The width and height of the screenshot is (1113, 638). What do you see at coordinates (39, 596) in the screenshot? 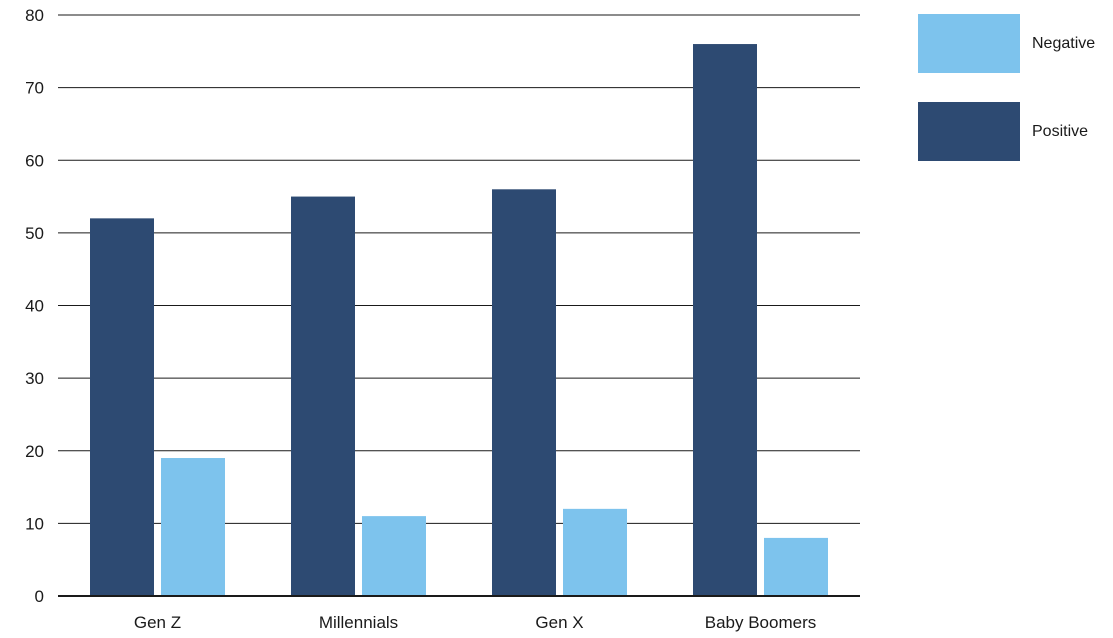
I see `y-tick-label: 0` at bounding box center [39, 596].